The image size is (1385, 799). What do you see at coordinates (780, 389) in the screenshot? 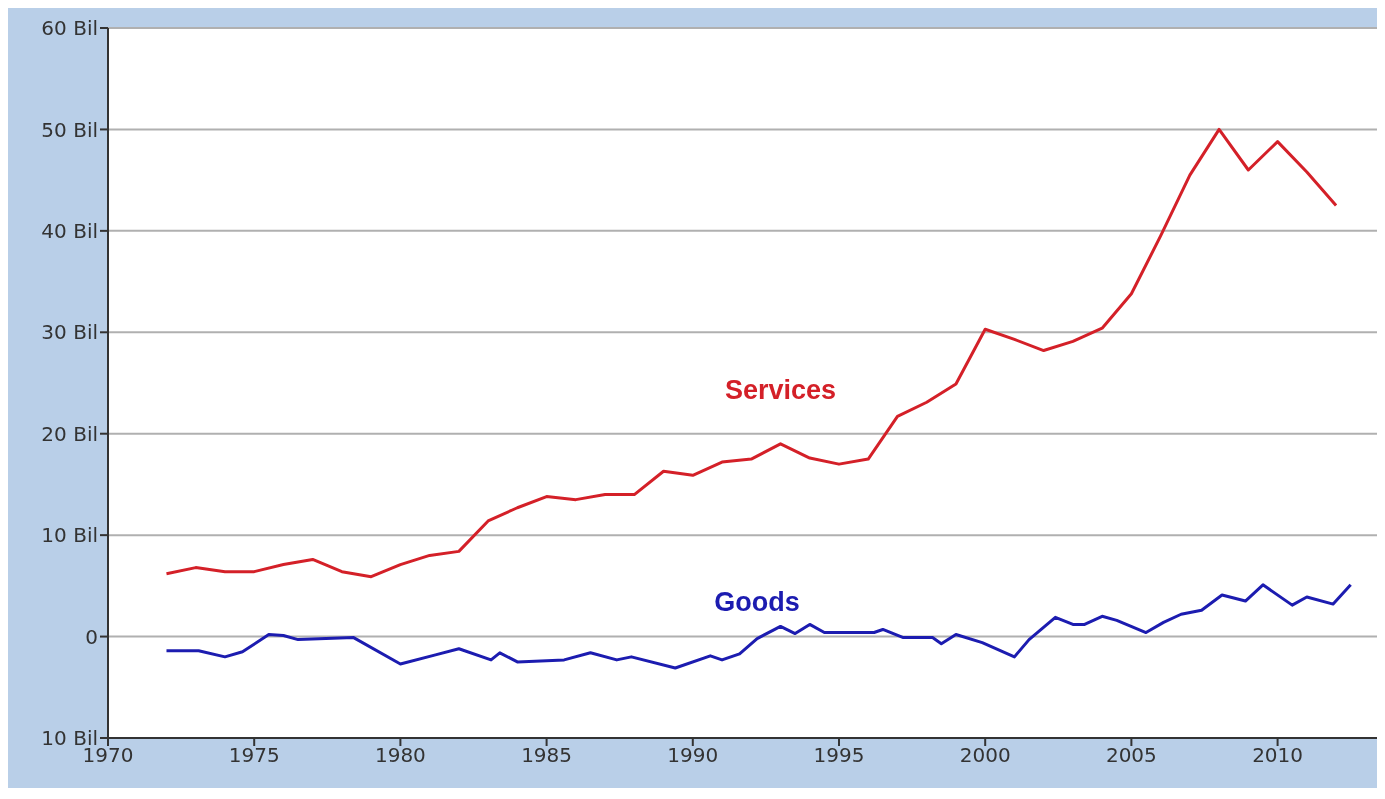
I see `text: Services` at bounding box center [780, 389].